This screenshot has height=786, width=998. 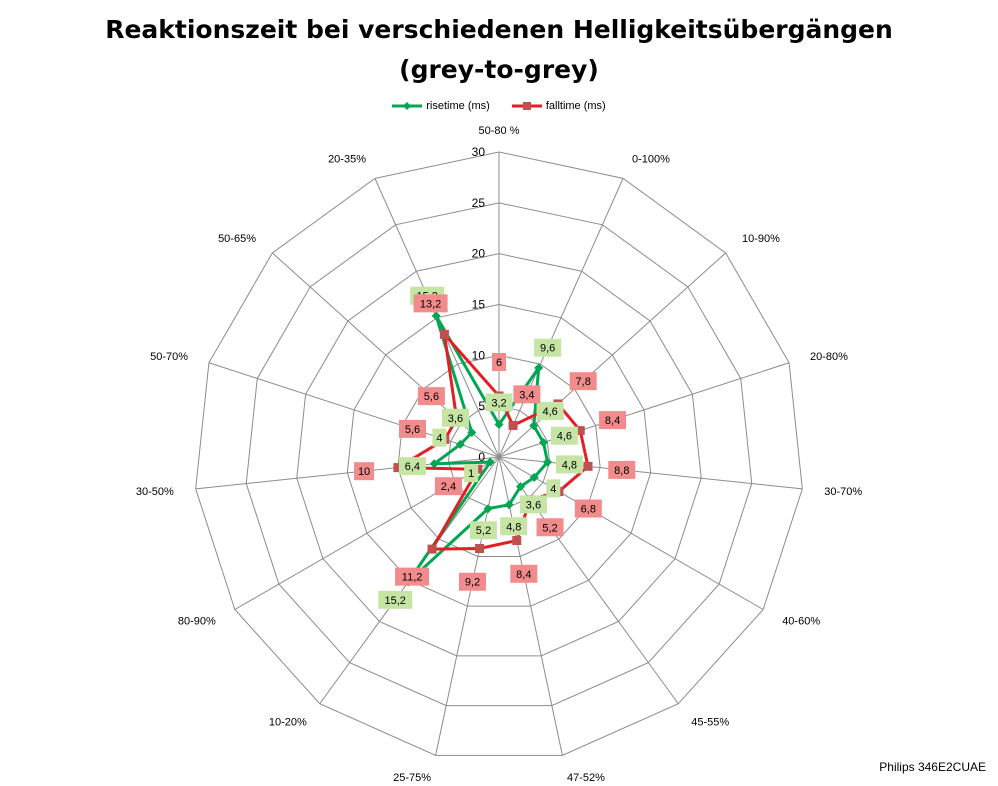 What do you see at coordinates (843, 492) in the screenshot?
I see `category-label: 30-70%` at bounding box center [843, 492].